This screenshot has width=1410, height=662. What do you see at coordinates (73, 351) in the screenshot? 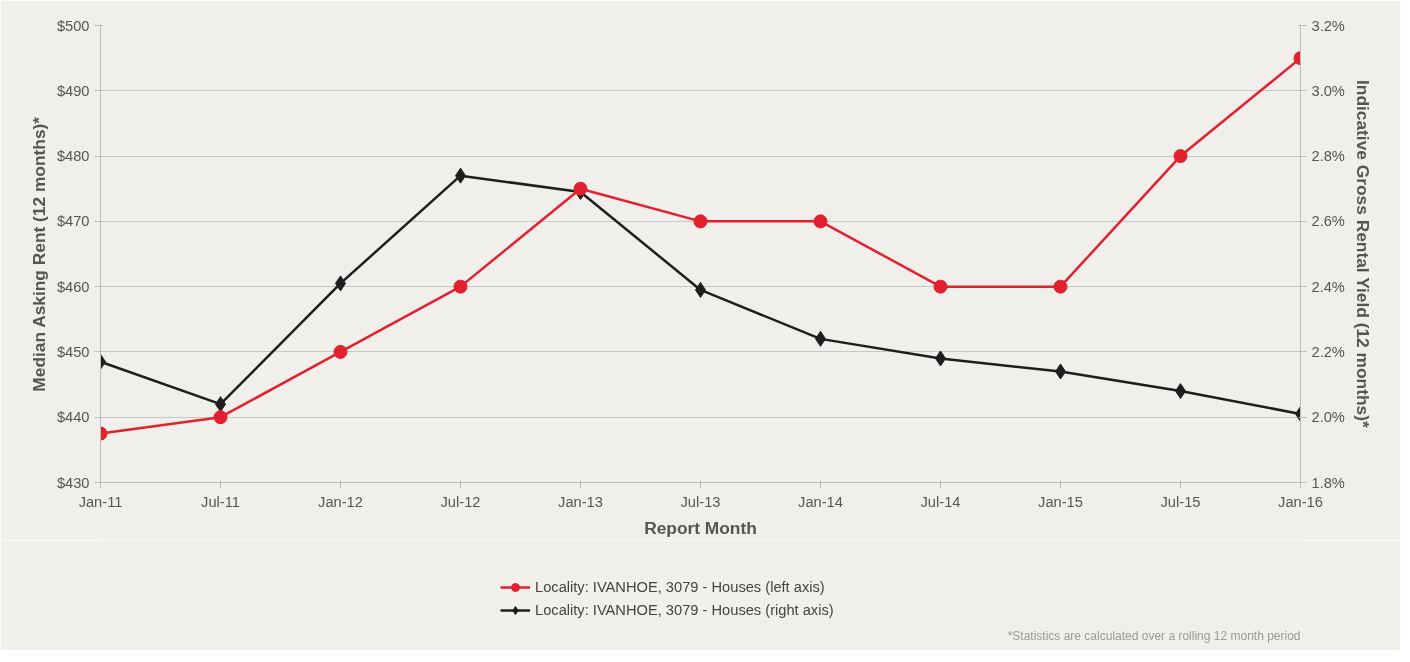
I see `y-tick-label: $450` at bounding box center [73, 351].